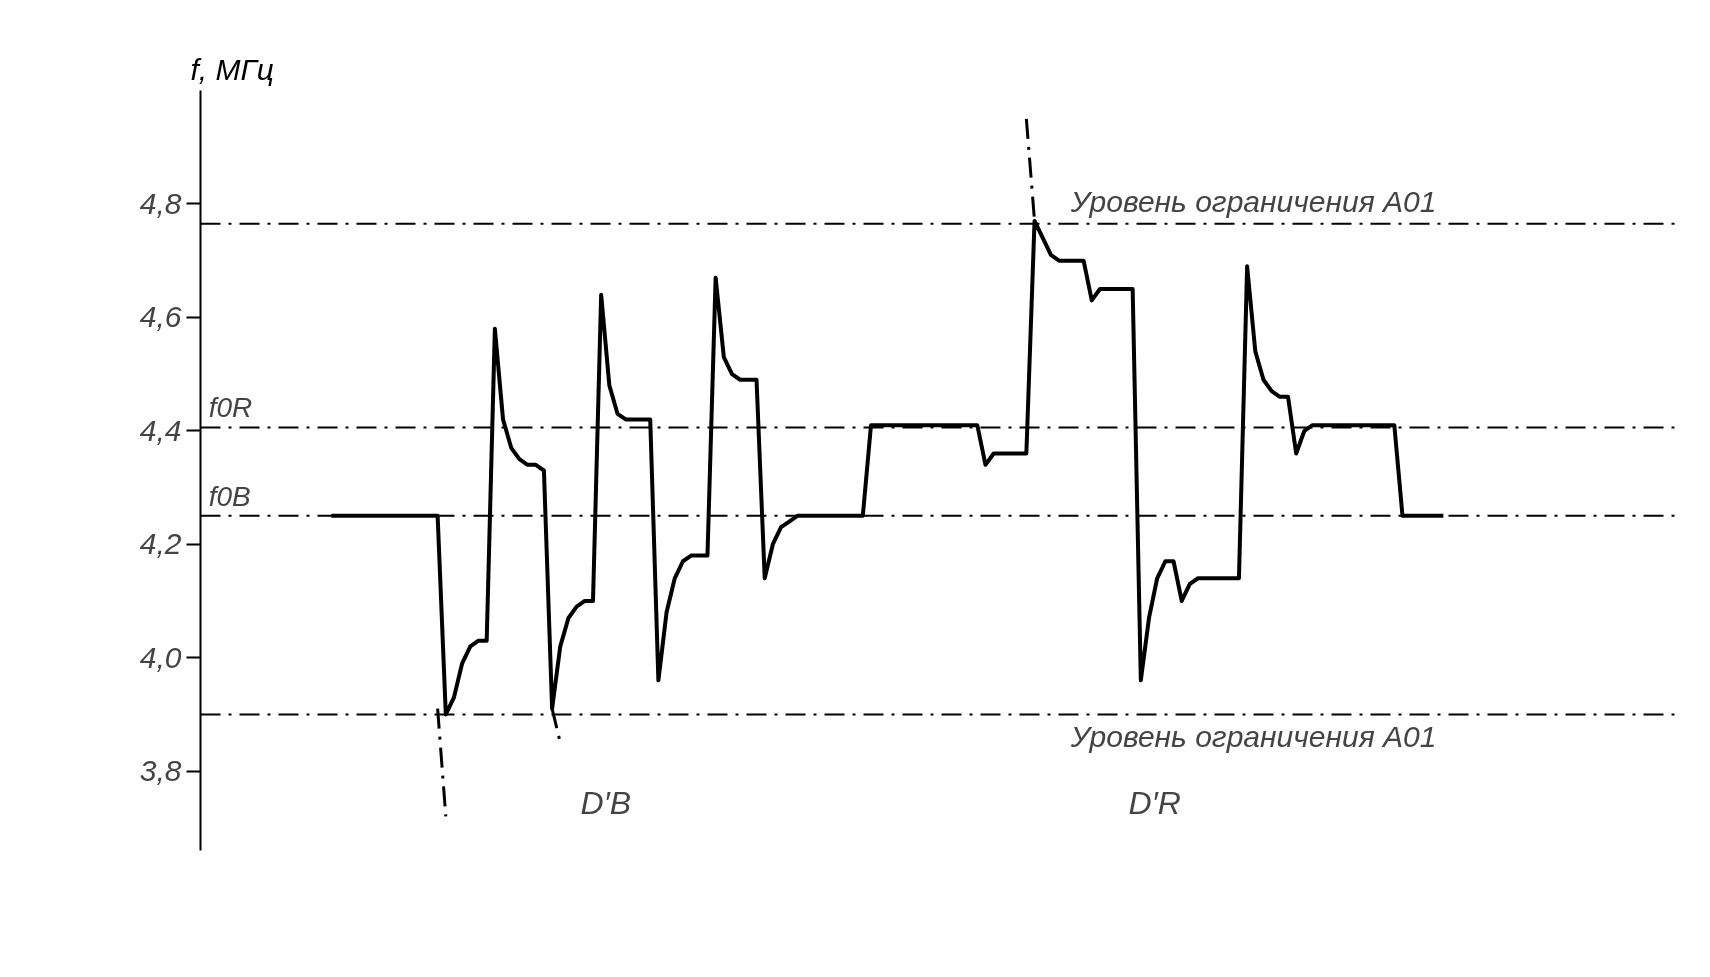 Image resolution: width=1710 pixels, height=977 pixels. Describe the element at coordinates (230, 408) in the screenshot. I see `ref-line-label: f0R` at that location.